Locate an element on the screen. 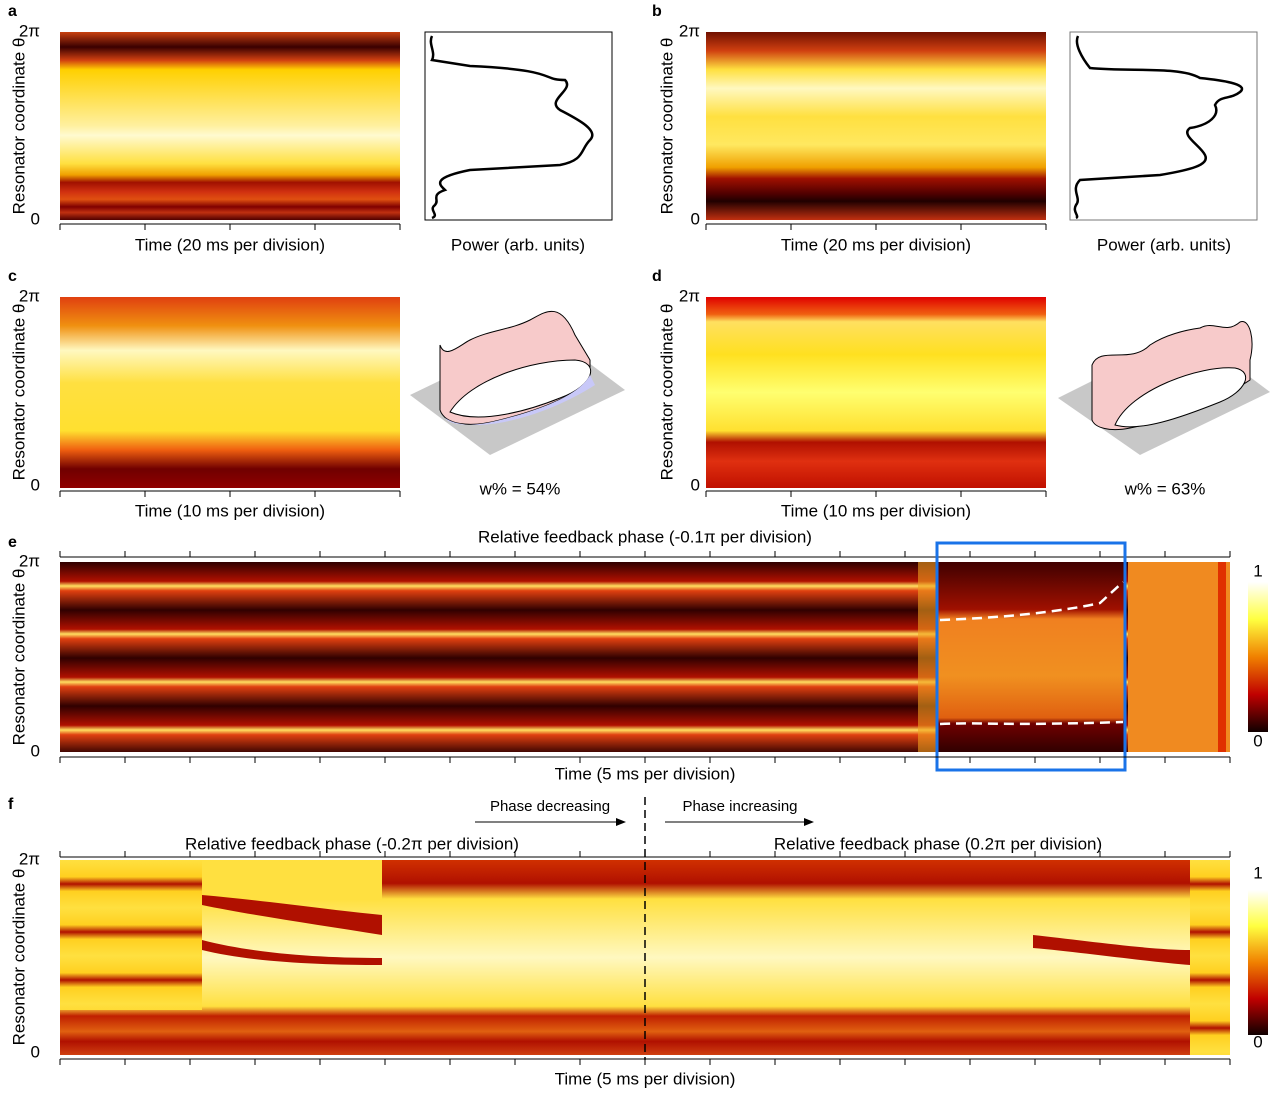  shadow is located at coordinates (520, 400).